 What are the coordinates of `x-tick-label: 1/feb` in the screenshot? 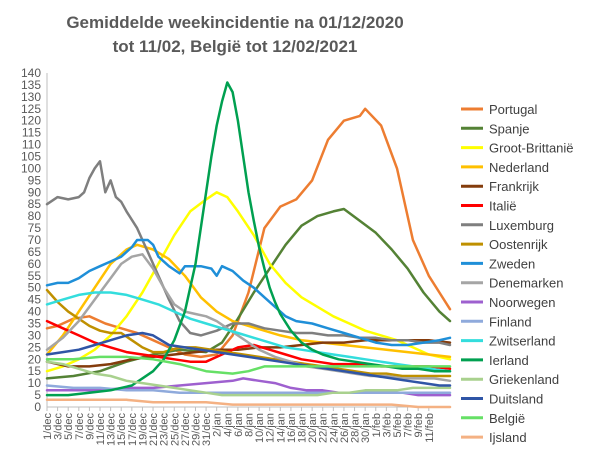 It's located at (377, 425).